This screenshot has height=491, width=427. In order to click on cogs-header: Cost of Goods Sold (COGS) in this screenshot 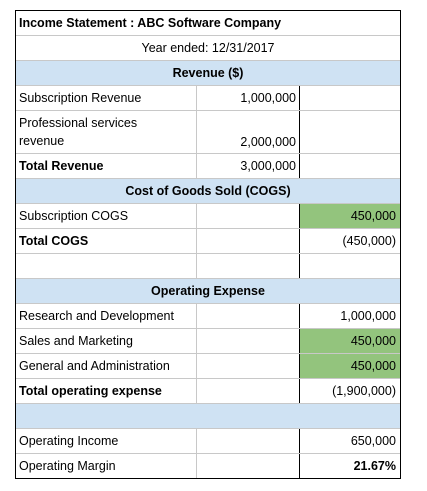, I will do `click(208, 191)`.